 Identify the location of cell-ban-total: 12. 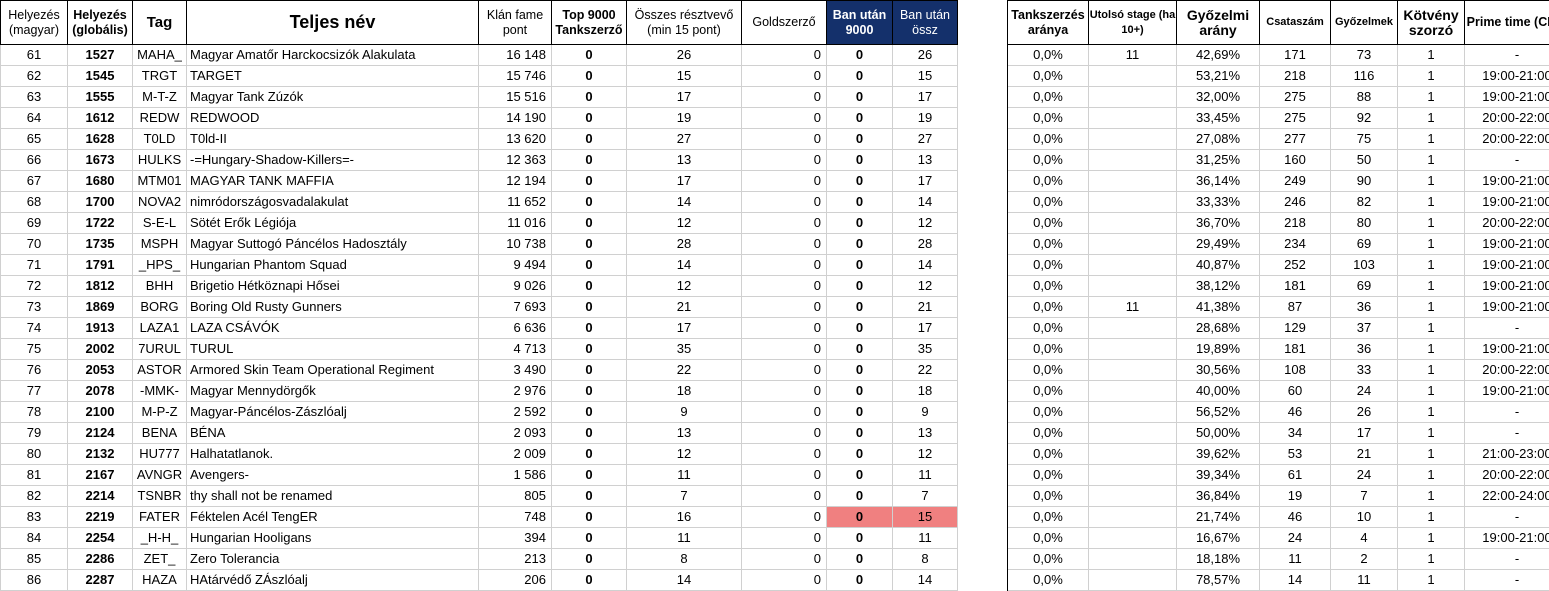
(925, 286).